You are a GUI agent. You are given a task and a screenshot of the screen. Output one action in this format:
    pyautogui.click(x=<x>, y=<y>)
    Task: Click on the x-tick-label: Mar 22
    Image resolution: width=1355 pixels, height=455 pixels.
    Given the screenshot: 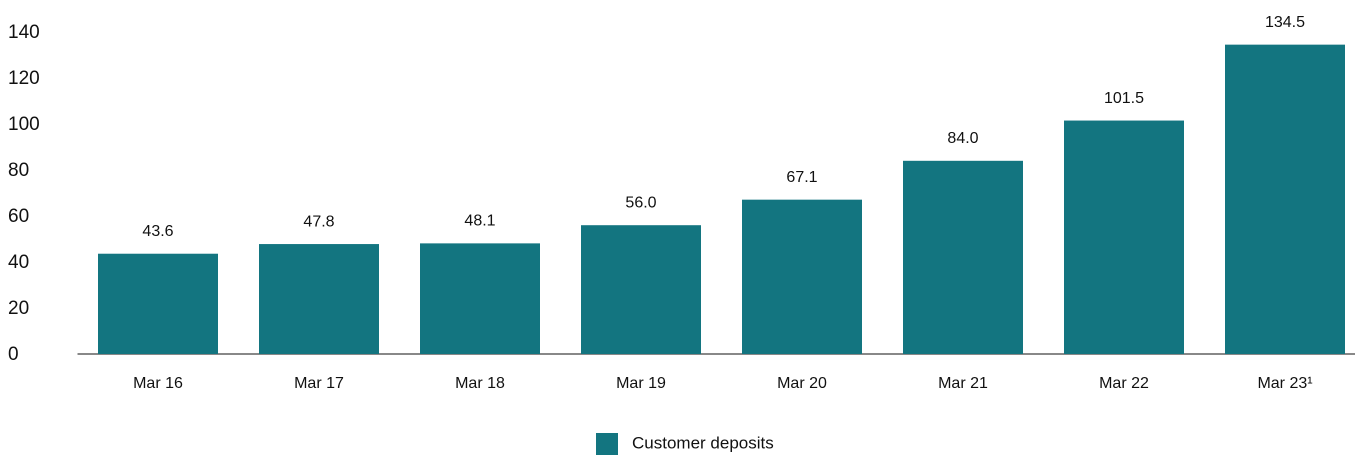 What is the action you would take?
    pyautogui.click(x=1124, y=383)
    